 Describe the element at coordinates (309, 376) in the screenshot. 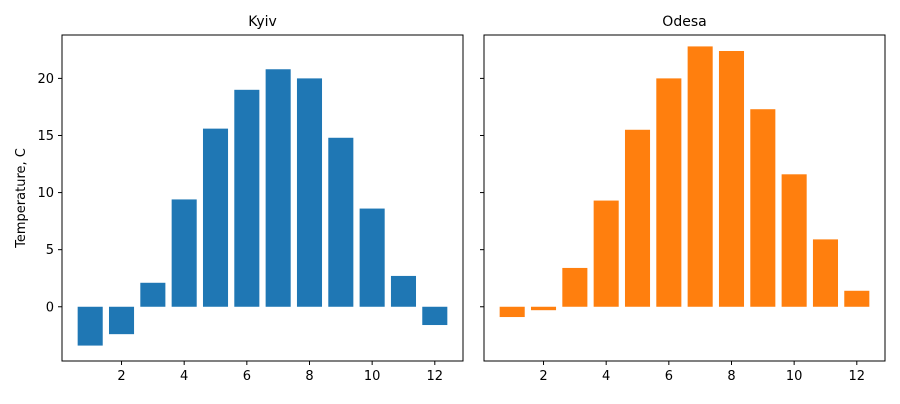

I see `x-tick-label-kyiv-8: 8` at that location.